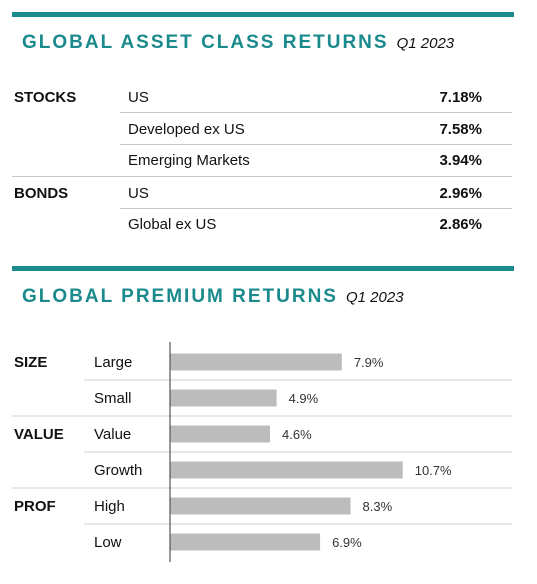 Image resolution: width=537 pixels, height=584 pixels. What do you see at coordinates (460, 97) in the screenshot?
I see `row-value: 7.18%` at bounding box center [460, 97].